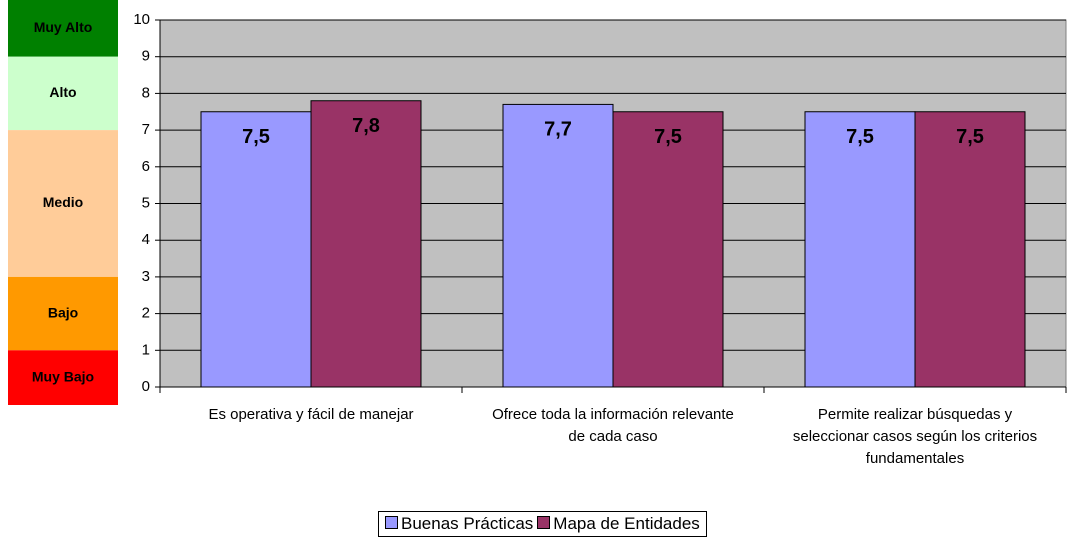 This screenshot has width=1068, height=542. Describe the element at coordinates (626, 523) in the screenshot. I see `legend-label: Mapa de Entidades` at that location.